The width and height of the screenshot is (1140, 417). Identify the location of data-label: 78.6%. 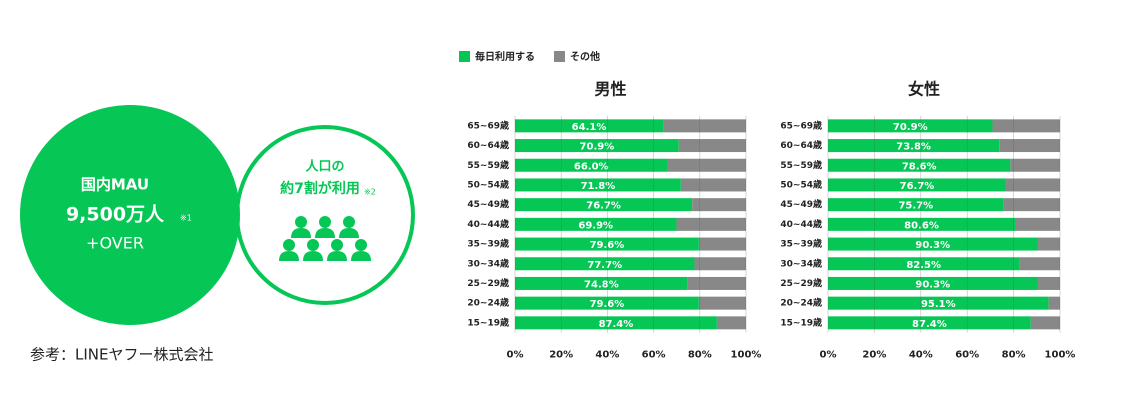
(919, 166).